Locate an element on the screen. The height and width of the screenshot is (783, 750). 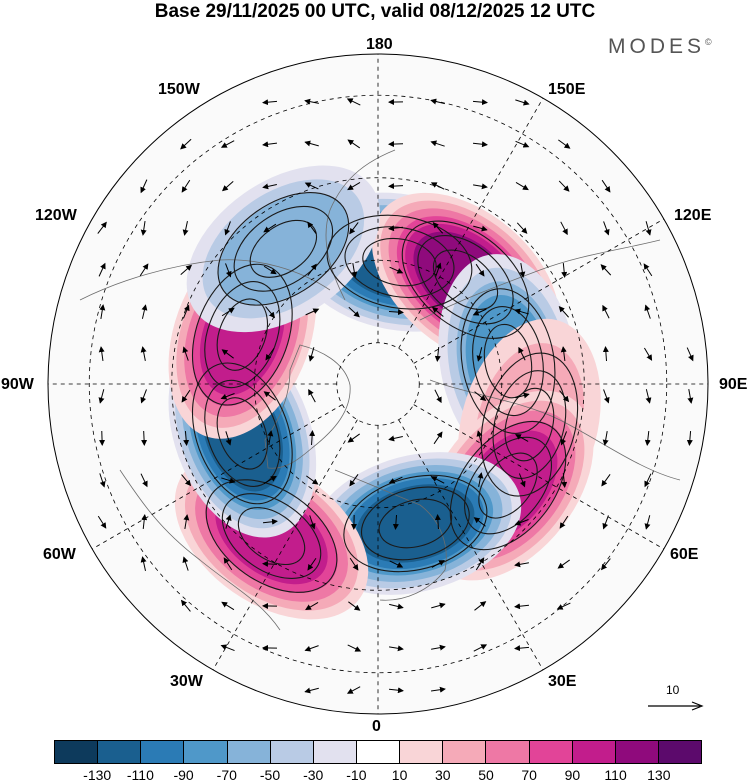
parallel is located at coordinates (378, 384).